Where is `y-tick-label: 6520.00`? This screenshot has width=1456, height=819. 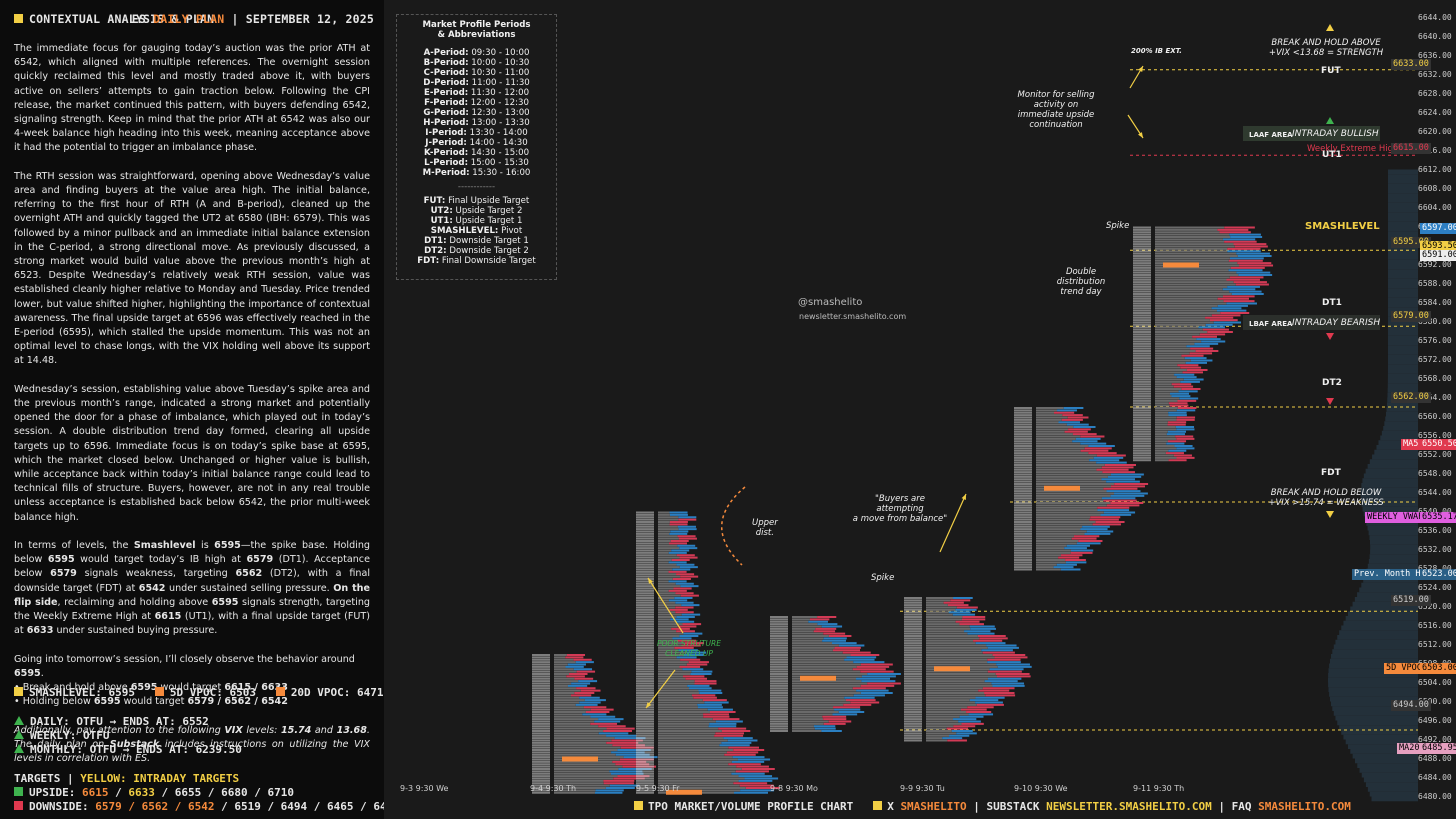 y-tick-label: 6520.00 is located at coordinates (1435, 606).